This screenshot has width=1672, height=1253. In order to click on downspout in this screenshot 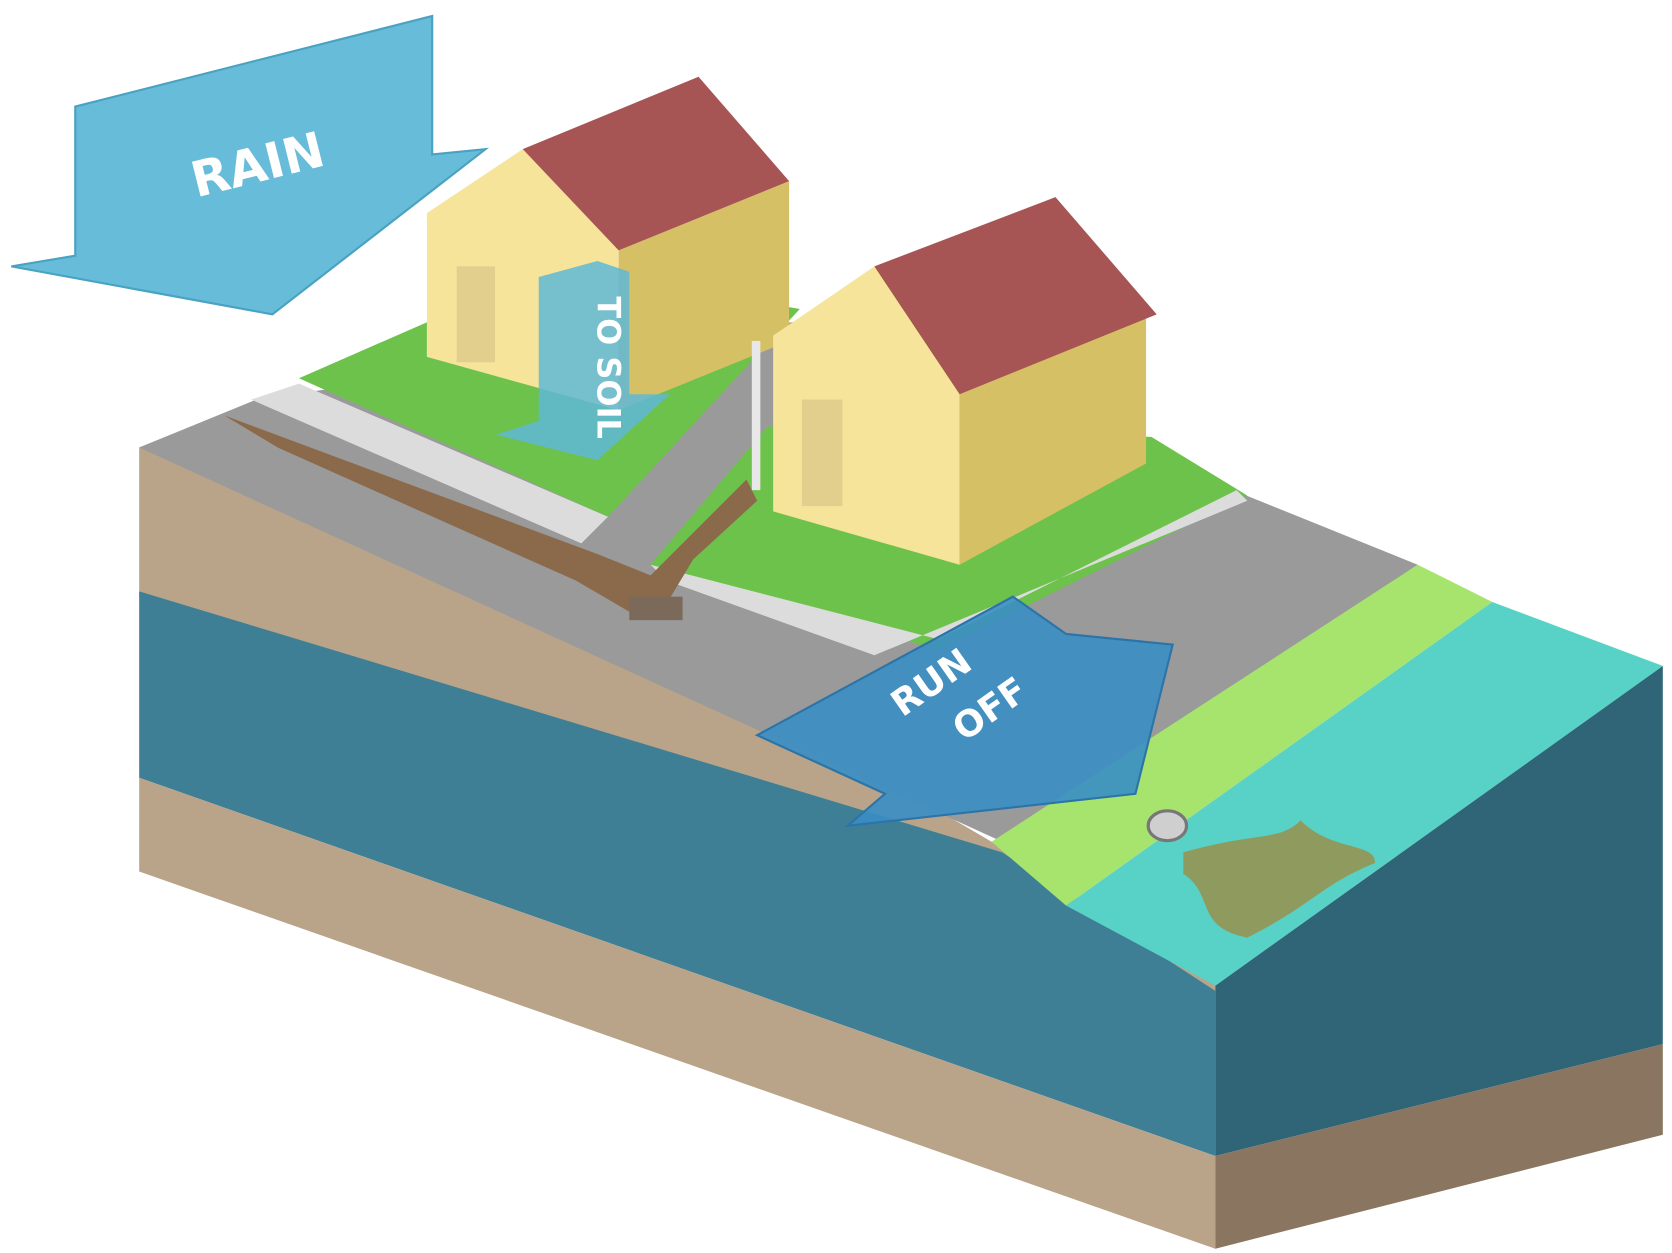, I will do `click(756, 415)`.